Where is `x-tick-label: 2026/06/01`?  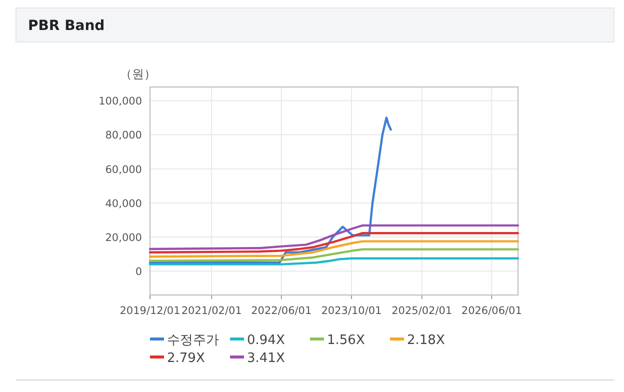 x-tick-label: 2026/06/01 is located at coordinates (491, 311).